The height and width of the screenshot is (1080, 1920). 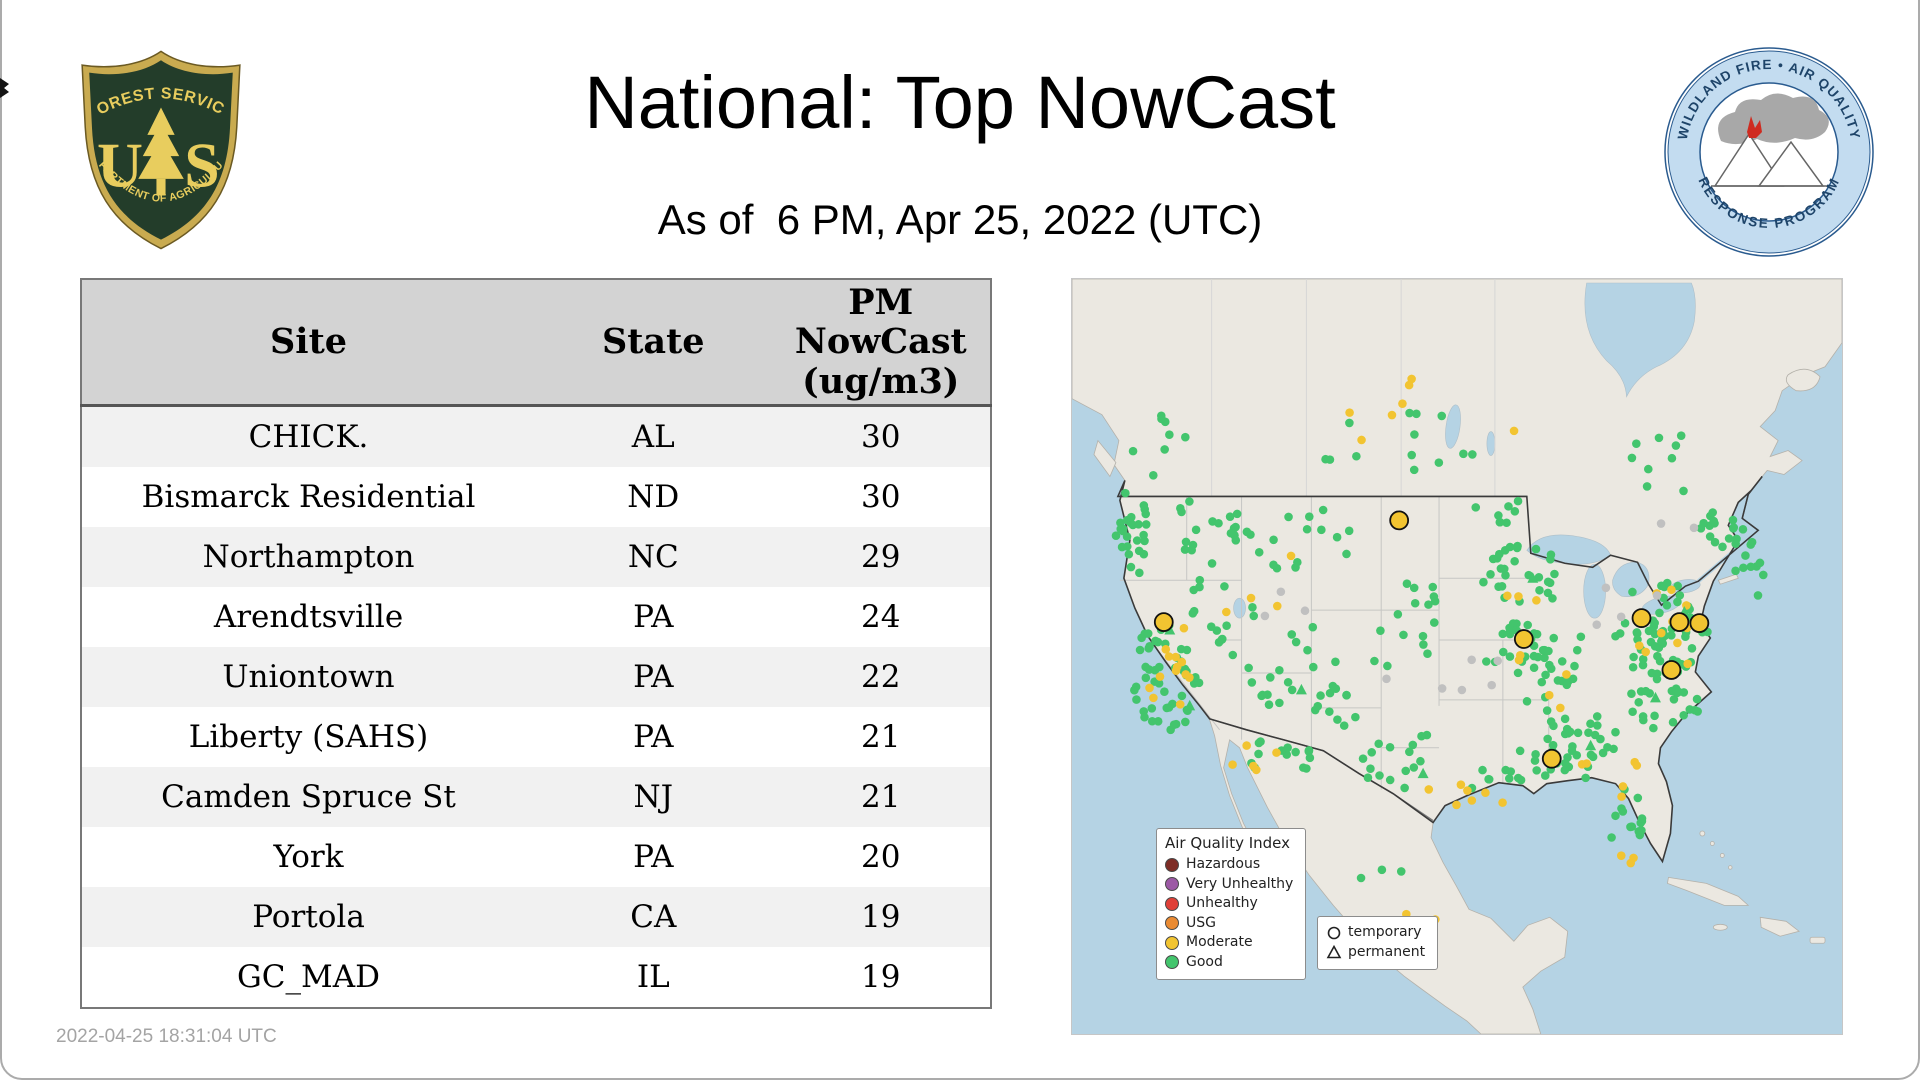 What do you see at coordinates (1201, 922) in the screenshot?
I see `legend-label: USG` at bounding box center [1201, 922].